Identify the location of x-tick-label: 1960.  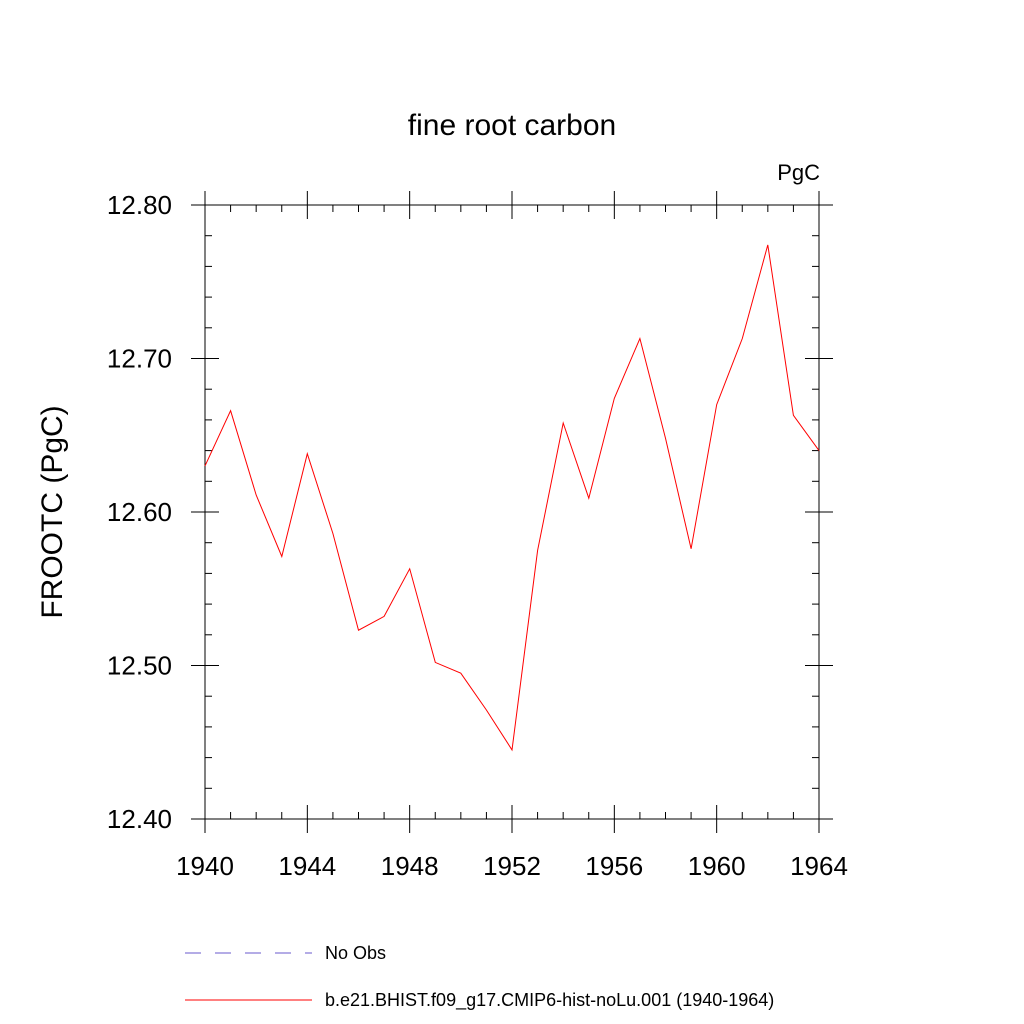
(717, 866).